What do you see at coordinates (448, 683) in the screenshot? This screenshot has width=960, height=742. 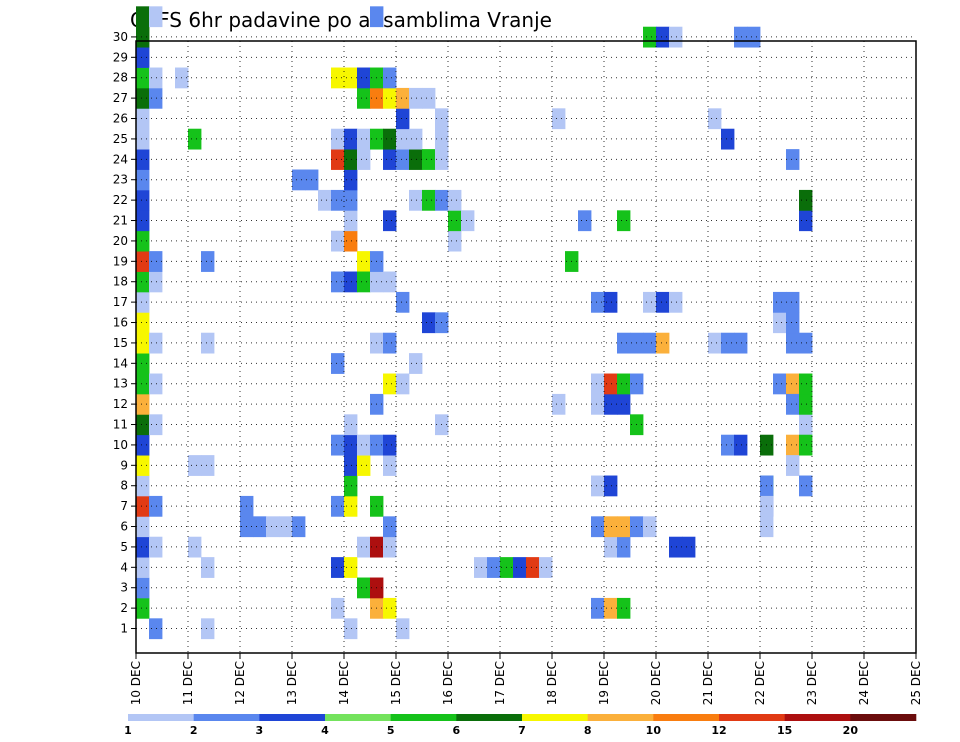 I see `x-tick-label: 16 DEC` at bounding box center [448, 683].